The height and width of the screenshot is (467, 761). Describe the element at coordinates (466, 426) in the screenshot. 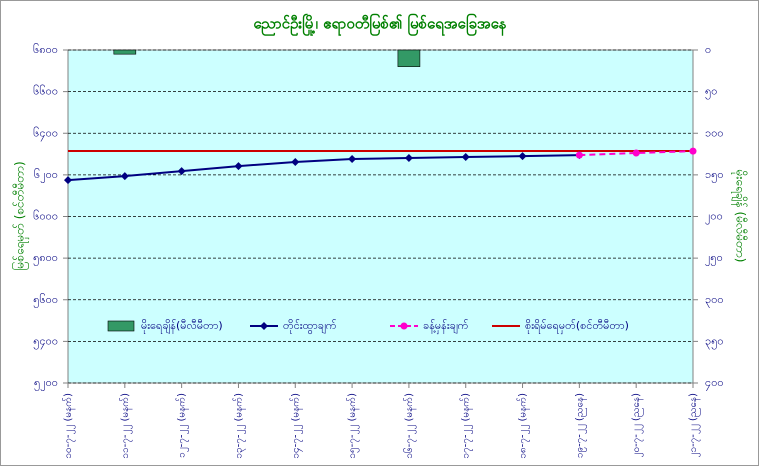

I see `x-tick-label: ၁၇-၇-၂၂ (မနက်)` at that location.